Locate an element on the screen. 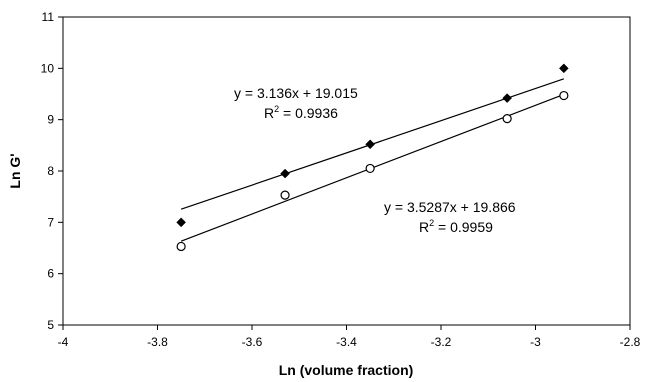 This screenshot has height=382, width=652. y-tick-label: 7 is located at coordinates (50, 222).